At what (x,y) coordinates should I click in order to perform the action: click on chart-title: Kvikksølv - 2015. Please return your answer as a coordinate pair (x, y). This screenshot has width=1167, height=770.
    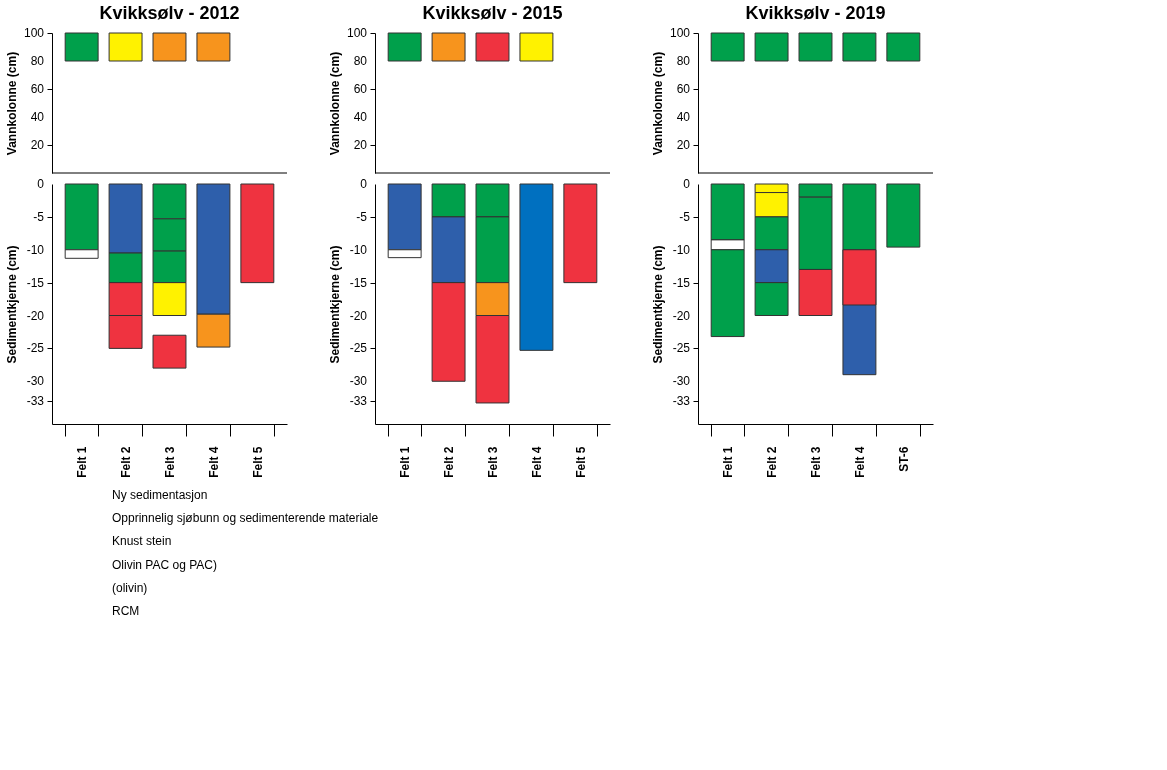
    Looking at the image, I should click on (492, 13).